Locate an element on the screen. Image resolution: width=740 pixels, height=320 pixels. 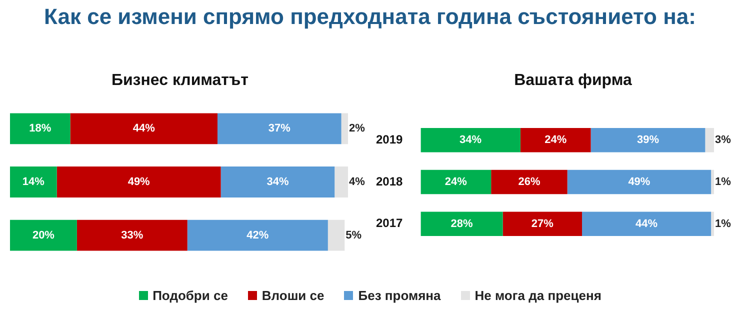
data-label: 37% is located at coordinates (279, 128).